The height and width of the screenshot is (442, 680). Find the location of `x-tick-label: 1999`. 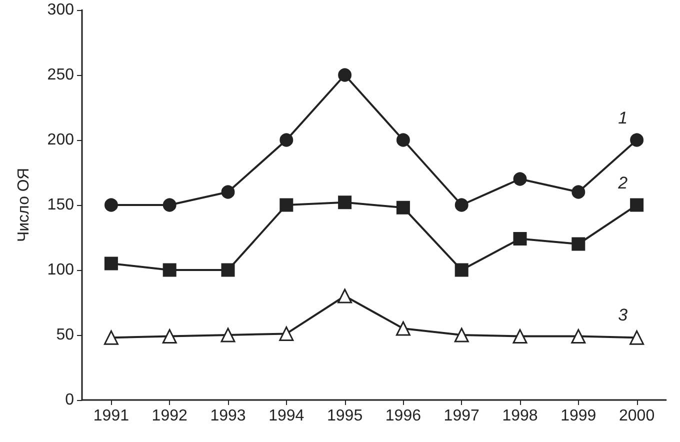

x-tick-label: 1999 is located at coordinates (578, 416).